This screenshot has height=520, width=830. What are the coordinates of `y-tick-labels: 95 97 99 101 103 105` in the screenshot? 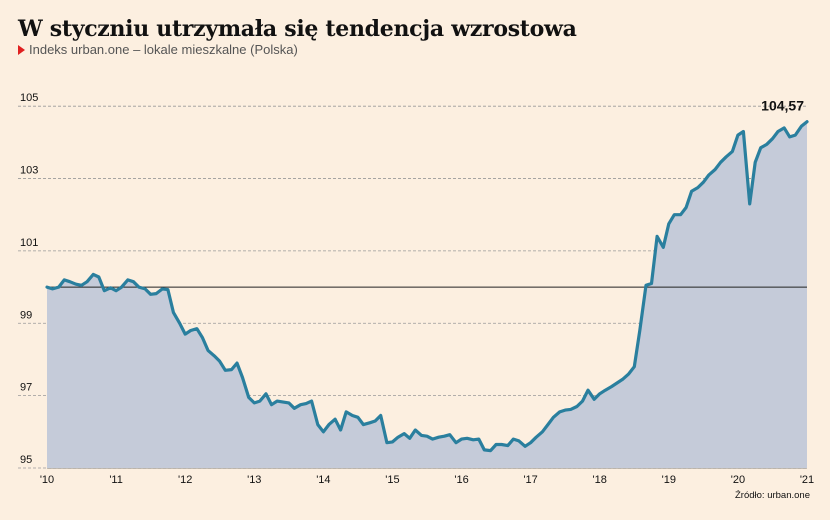 It's located at (29, 279).